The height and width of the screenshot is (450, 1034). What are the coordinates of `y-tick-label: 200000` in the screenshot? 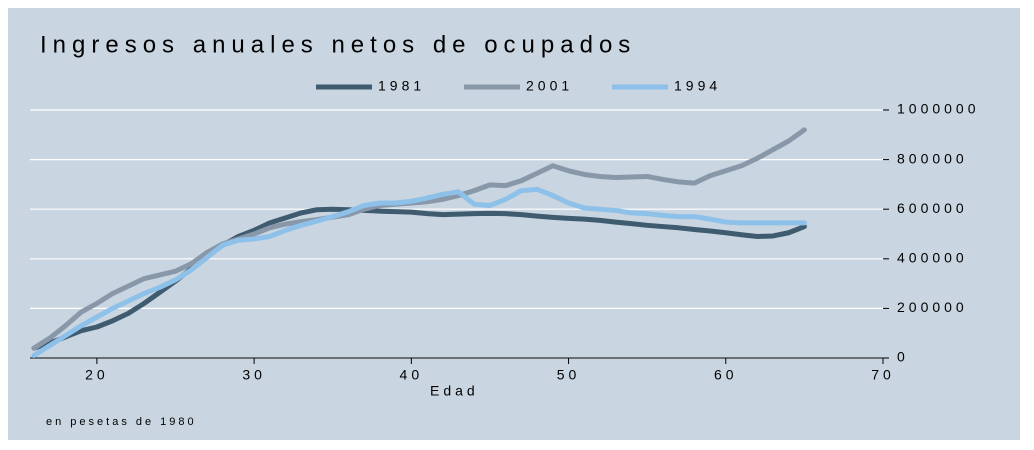 It's located at (932, 307).